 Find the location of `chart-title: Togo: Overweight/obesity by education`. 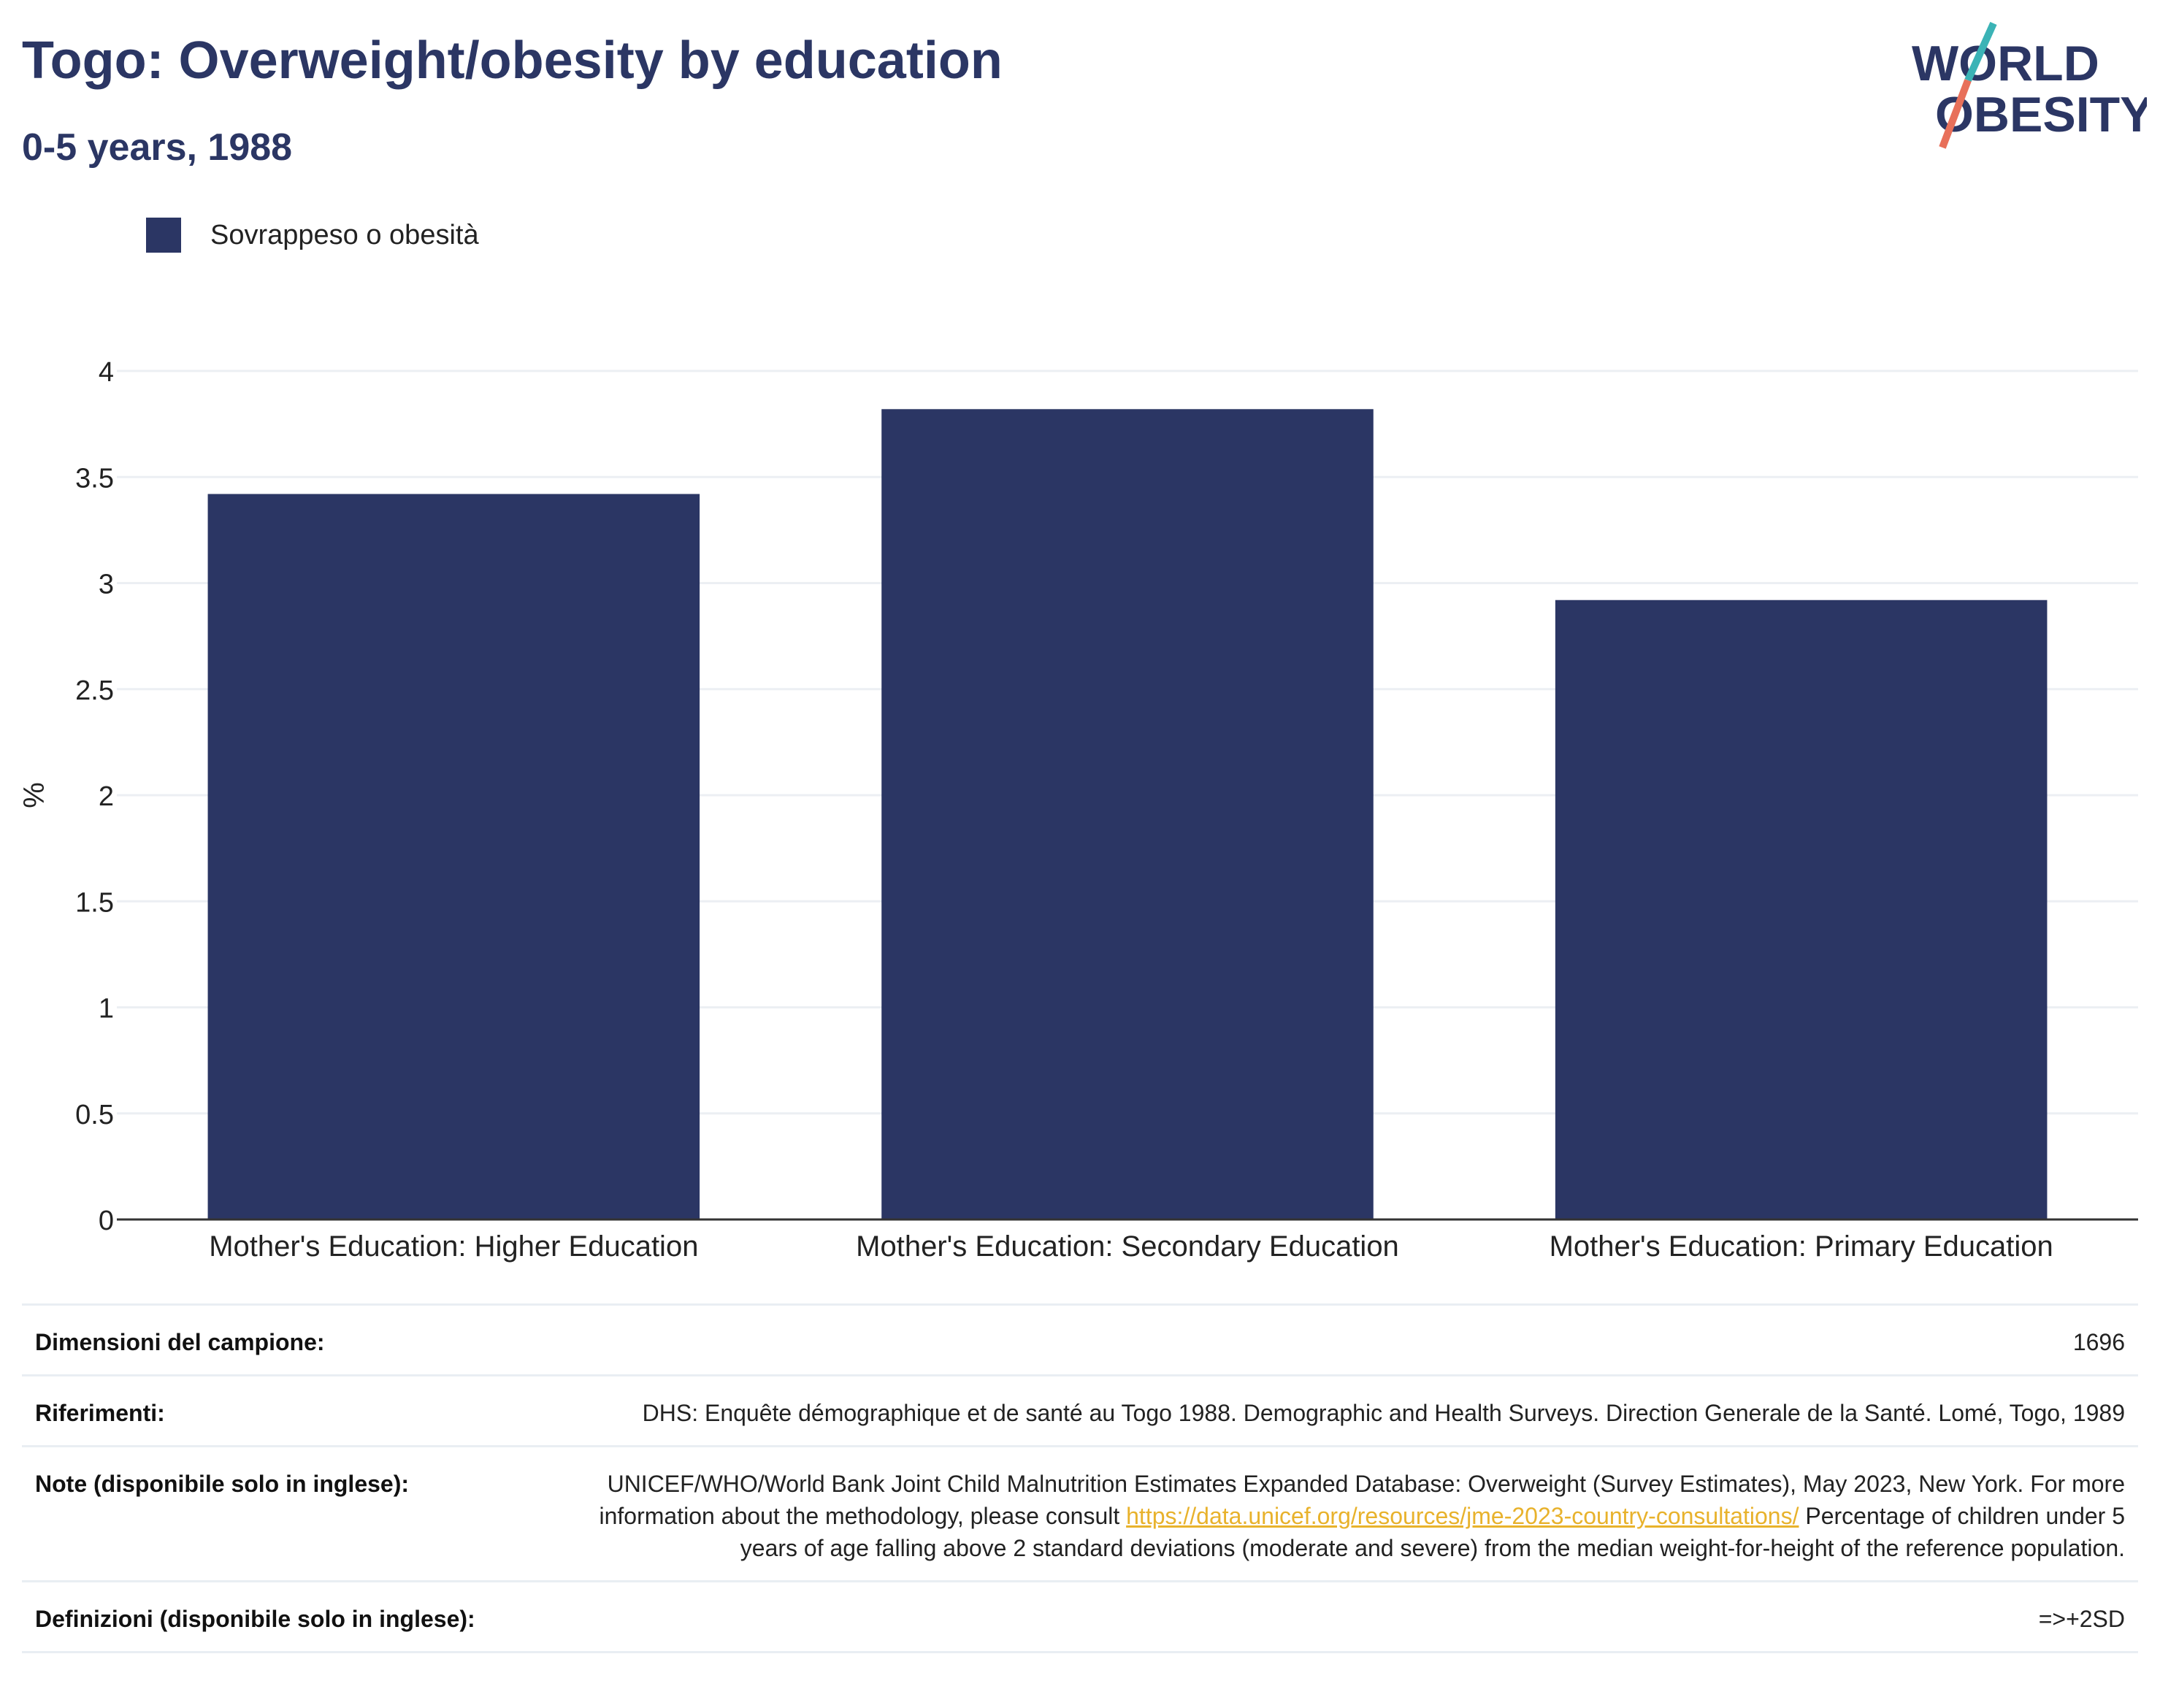

chart-title: Togo: Overweight/obesity by education is located at coordinates (512, 60).